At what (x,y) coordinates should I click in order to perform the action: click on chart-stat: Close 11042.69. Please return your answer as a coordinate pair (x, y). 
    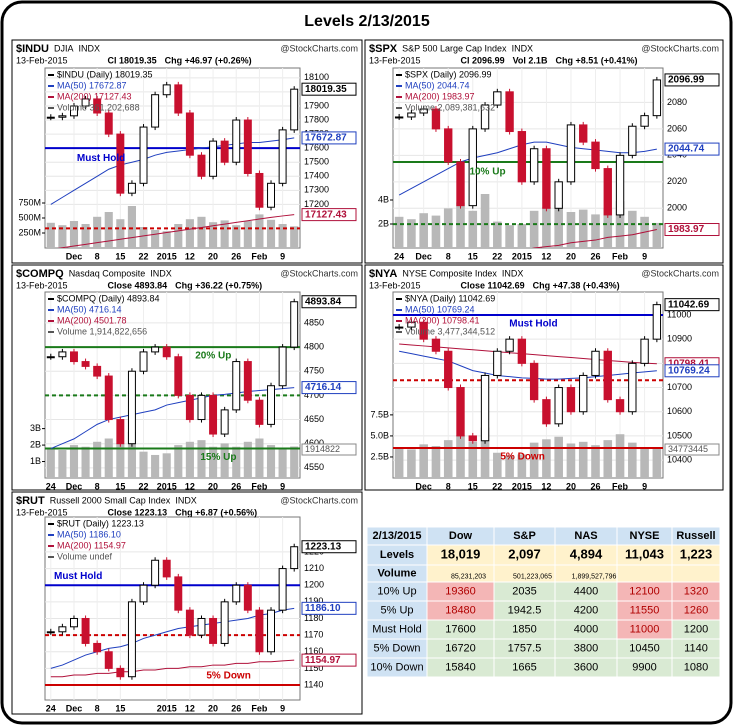
    Looking at the image, I should click on (493, 285).